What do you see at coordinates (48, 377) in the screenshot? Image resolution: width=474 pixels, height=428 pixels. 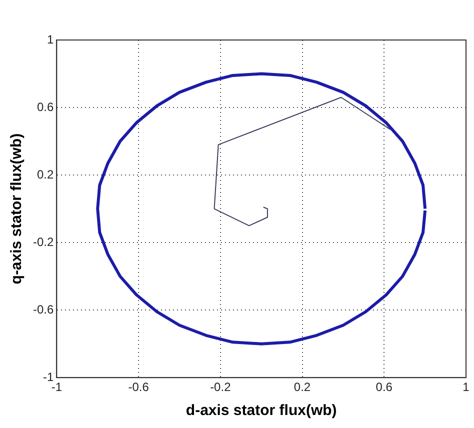 I see `y-tick-label: -1` at bounding box center [48, 377].